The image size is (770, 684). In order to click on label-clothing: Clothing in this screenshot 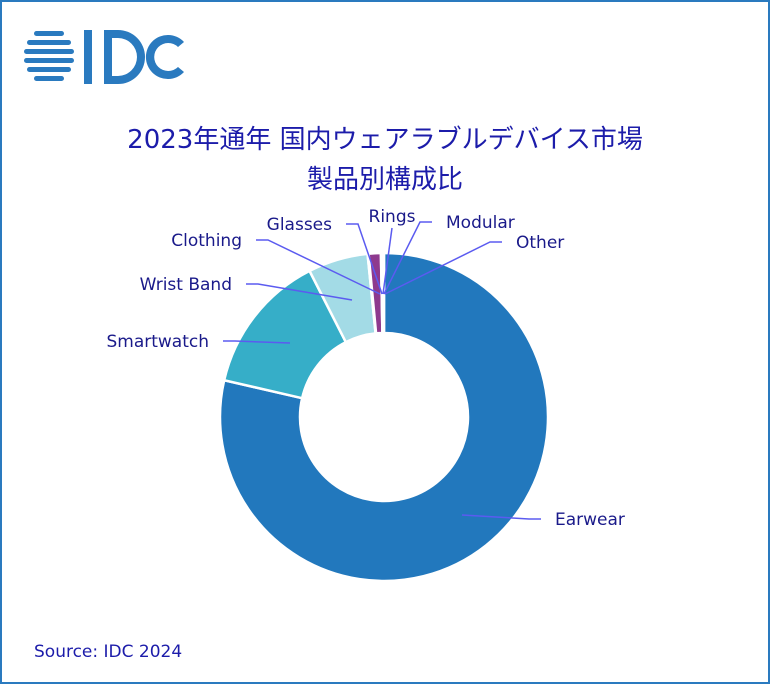, I will do `click(206, 241)`.